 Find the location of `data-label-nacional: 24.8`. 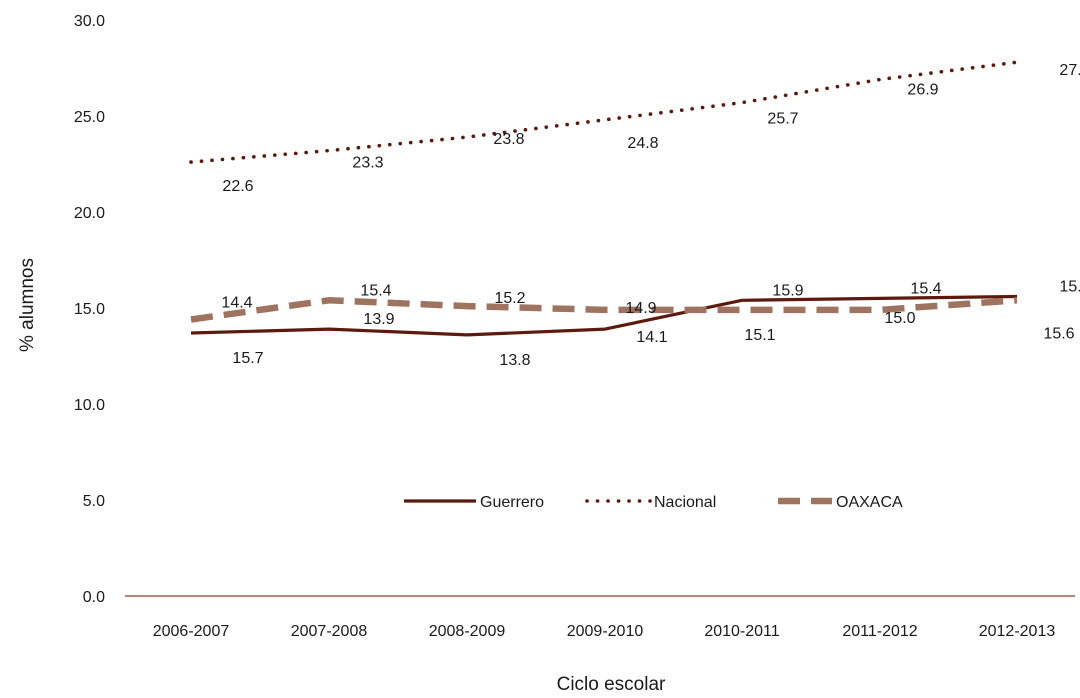

data-label-nacional: 24.8 is located at coordinates (642, 143).